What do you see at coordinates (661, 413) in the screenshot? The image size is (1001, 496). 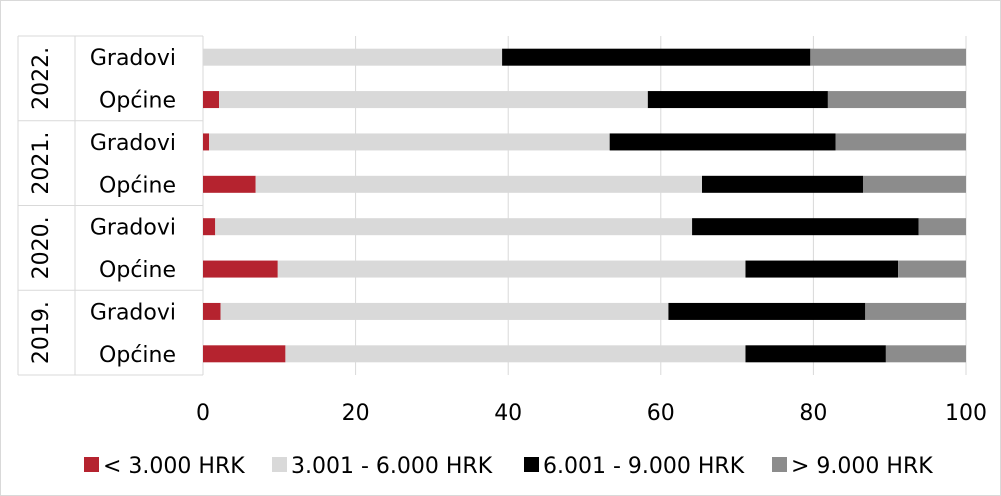 I see `x-tick-label: 60` at bounding box center [661, 413].